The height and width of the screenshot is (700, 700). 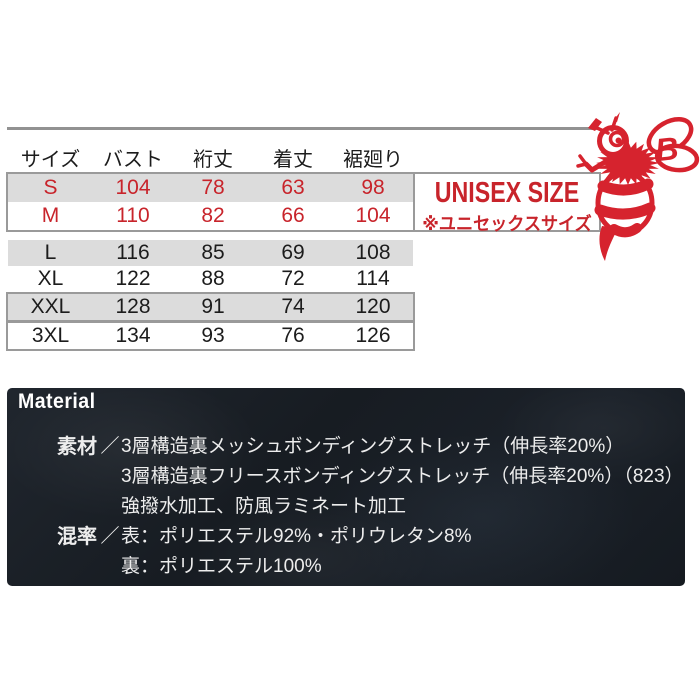 I want to click on size-row-xl: XL 122 88 72 114, so click(x=210, y=279).